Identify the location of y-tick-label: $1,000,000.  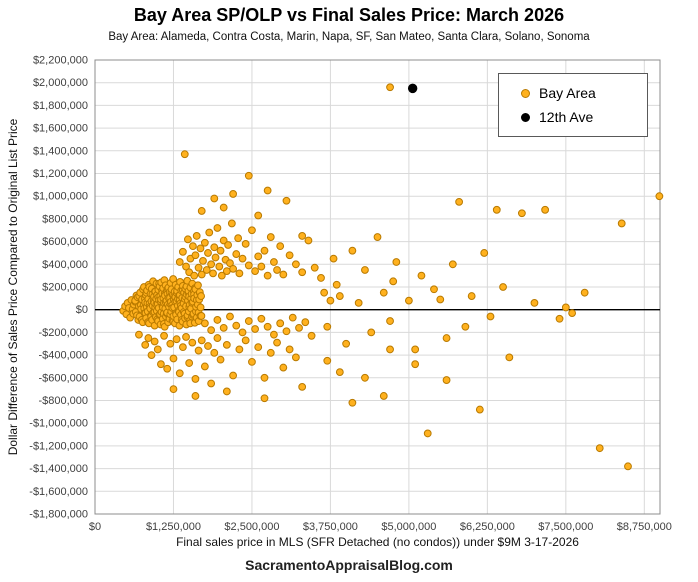
(60, 197).